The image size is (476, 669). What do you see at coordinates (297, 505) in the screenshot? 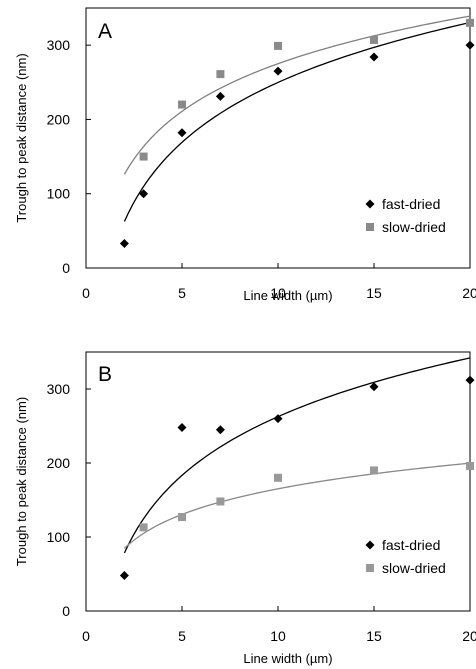
I see `fit-curve-slow-dried` at bounding box center [297, 505].